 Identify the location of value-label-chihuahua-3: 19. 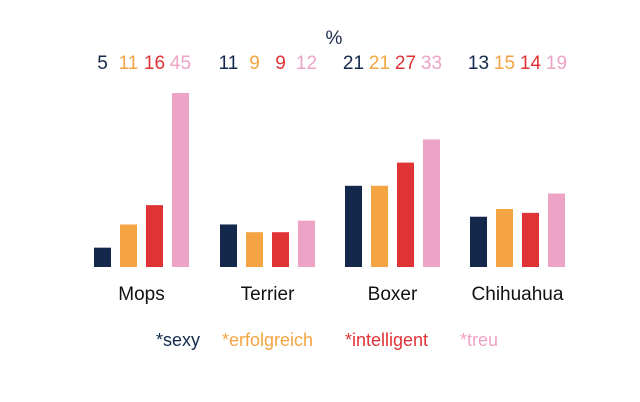
(556, 63).